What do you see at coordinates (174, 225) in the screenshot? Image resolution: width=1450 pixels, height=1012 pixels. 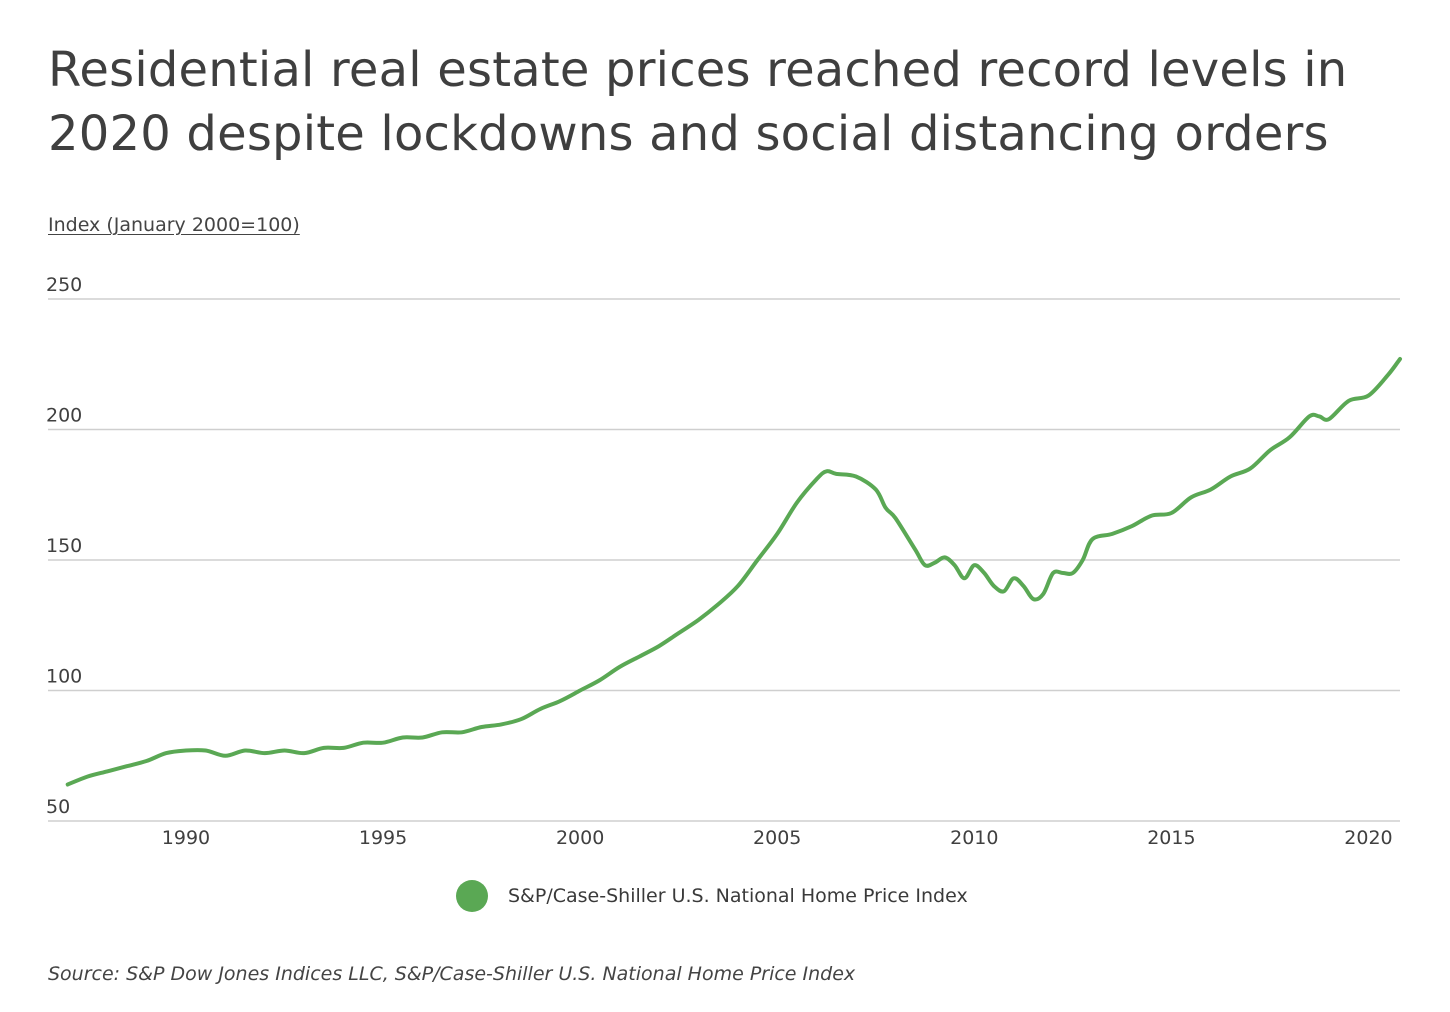 I see `y-axis-label: Index (January 2000=100)` at bounding box center [174, 225].